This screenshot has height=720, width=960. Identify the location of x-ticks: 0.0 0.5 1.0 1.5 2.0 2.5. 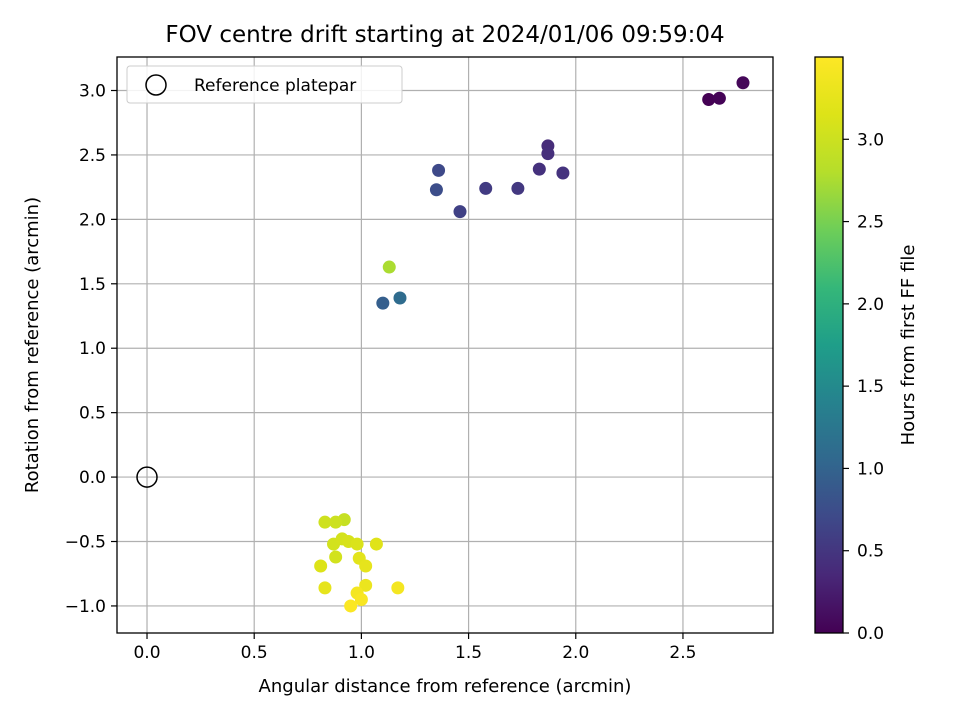
(414, 648).